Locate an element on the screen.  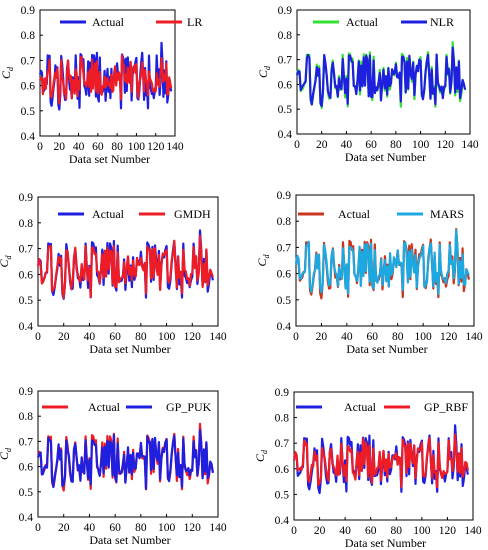
series-line-lr is located at coordinates (105, 79).